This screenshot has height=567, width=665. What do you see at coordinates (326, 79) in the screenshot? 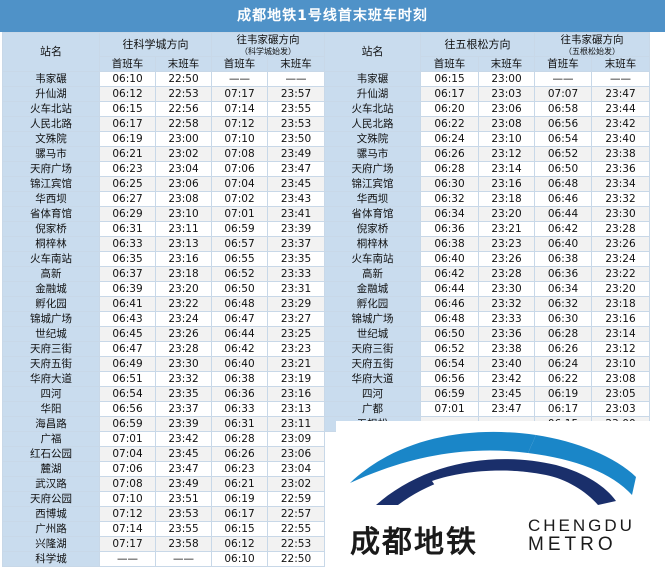
I see `table-row: 韦家碾 06:10 22:50 —— —— 韦家碾 06:15 23:00 —— ——` at bounding box center [326, 79].